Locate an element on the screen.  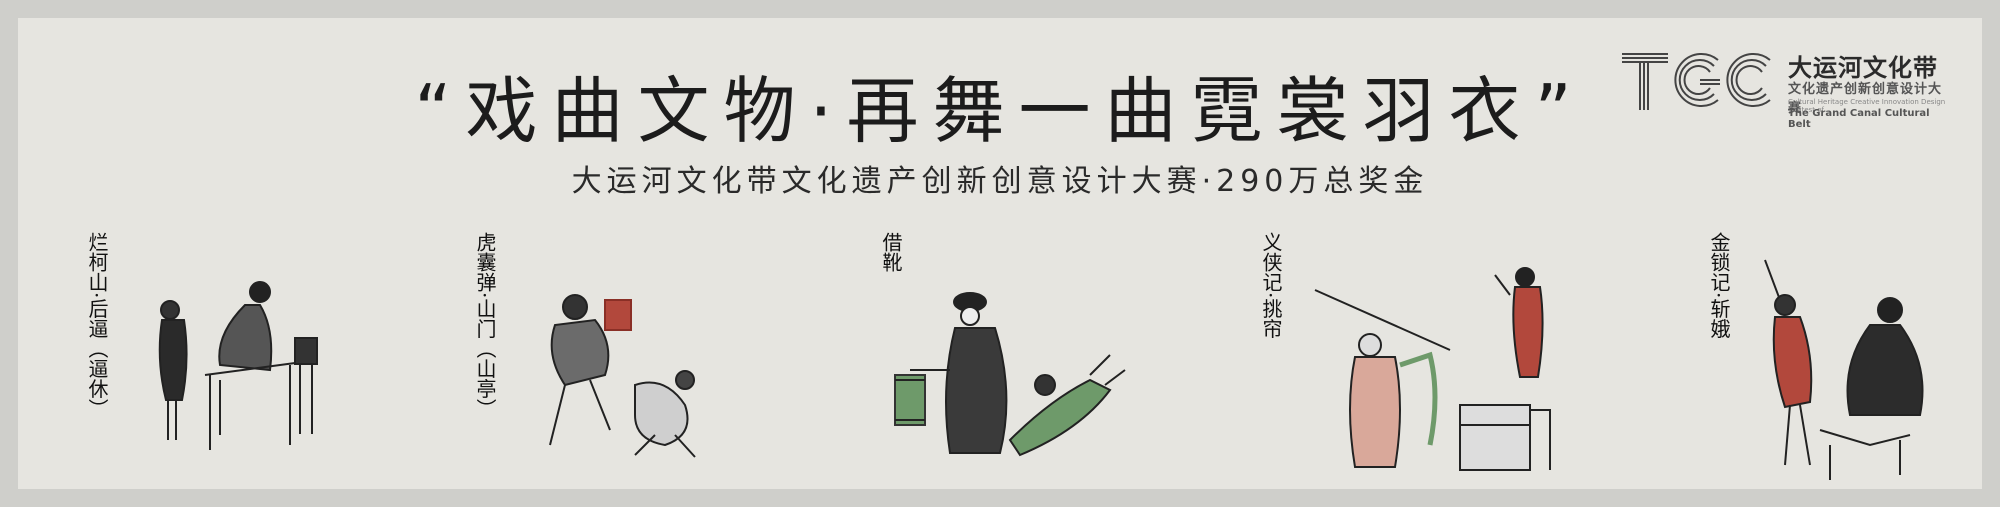
opera-scene-3-illustration is located at coordinates (1010, 374).